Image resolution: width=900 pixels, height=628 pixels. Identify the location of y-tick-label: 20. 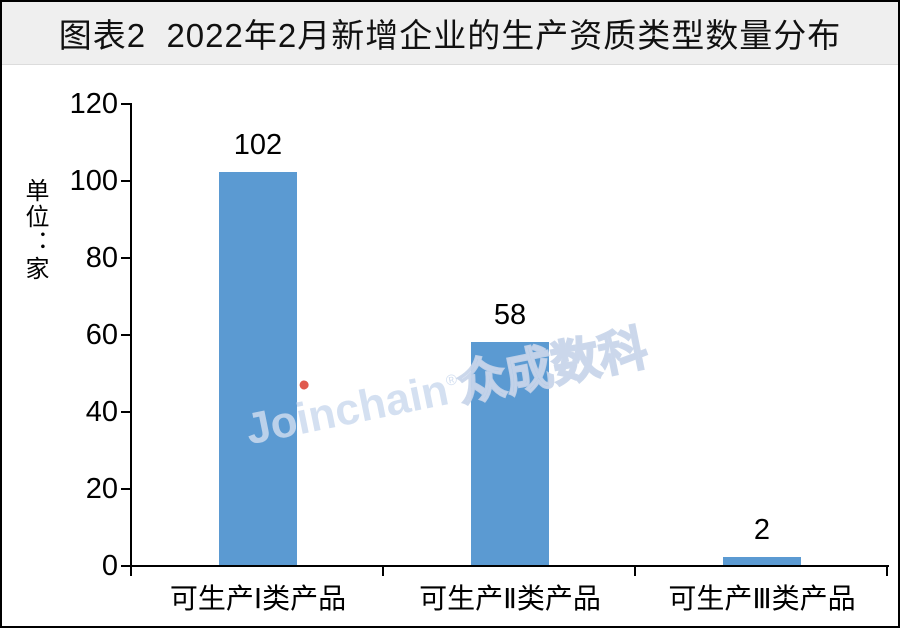
(101, 489).